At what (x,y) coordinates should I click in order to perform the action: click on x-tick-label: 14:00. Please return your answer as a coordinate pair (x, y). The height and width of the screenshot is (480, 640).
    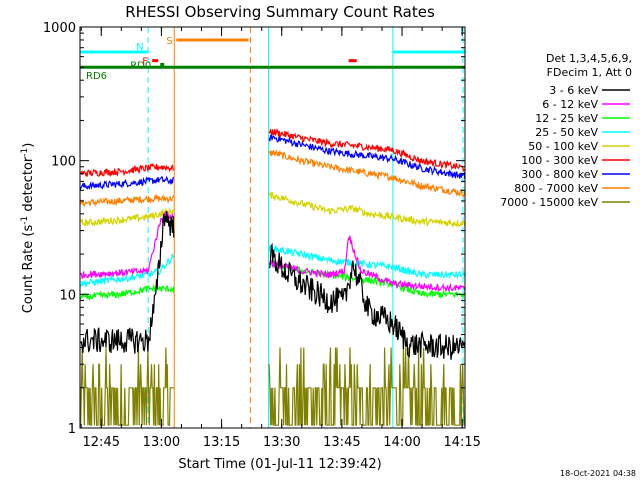
    Looking at the image, I should click on (401, 442).